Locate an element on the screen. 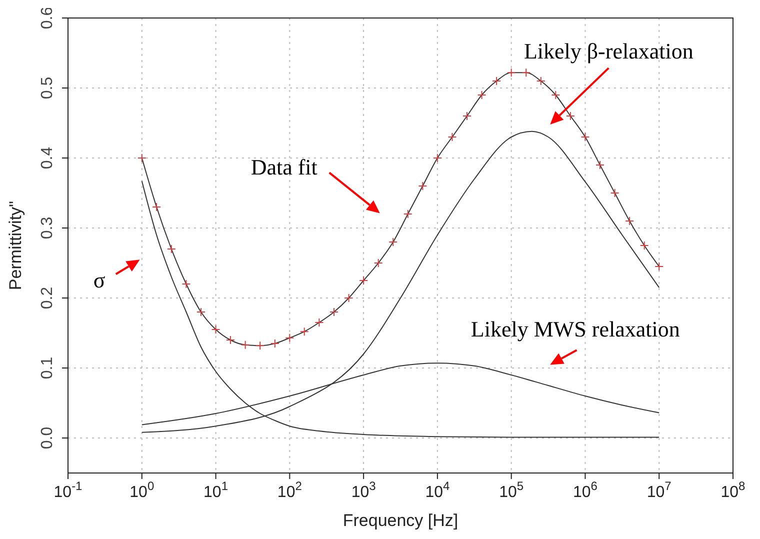 This screenshot has width=760, height=539. x-tick-label: 10$^{4}$ is located at coordinates (437, 490).